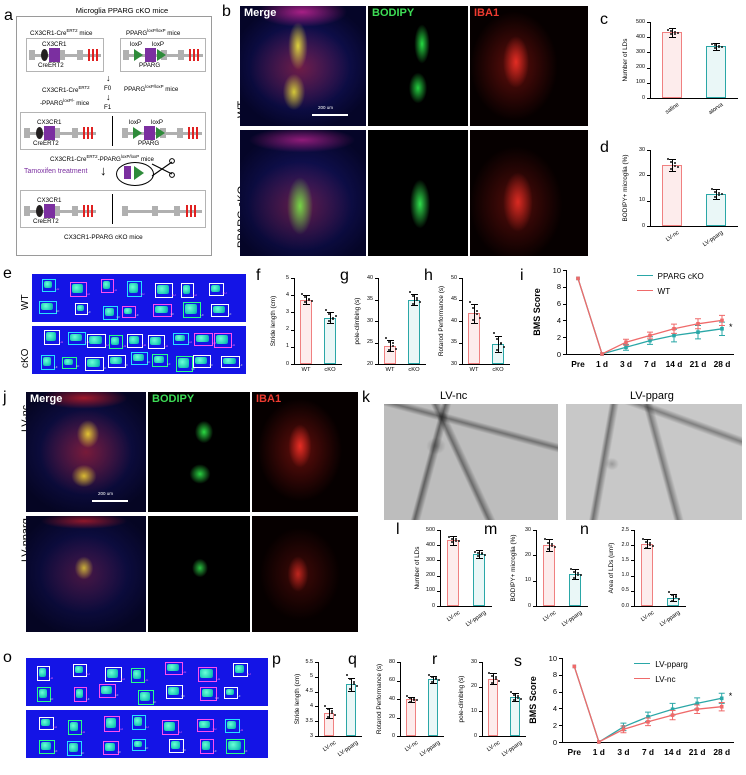  I want to click on gait-track-o-nc: LH LF LH LF LH LF LH LF LH LF LH LF LH LF, so click(147, 682).